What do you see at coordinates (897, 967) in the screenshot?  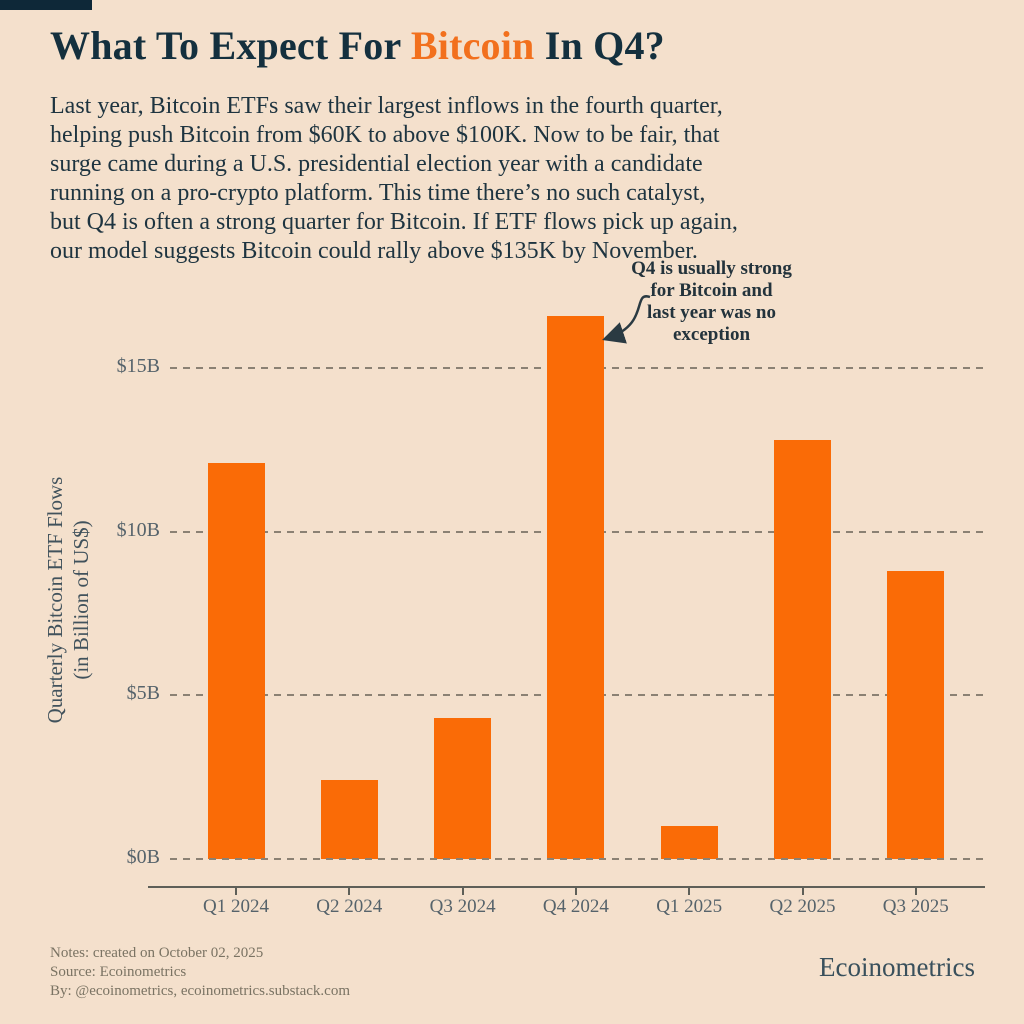 I see `brand-wordmark: Ecoinometrics` at bounding box center [897, 967].